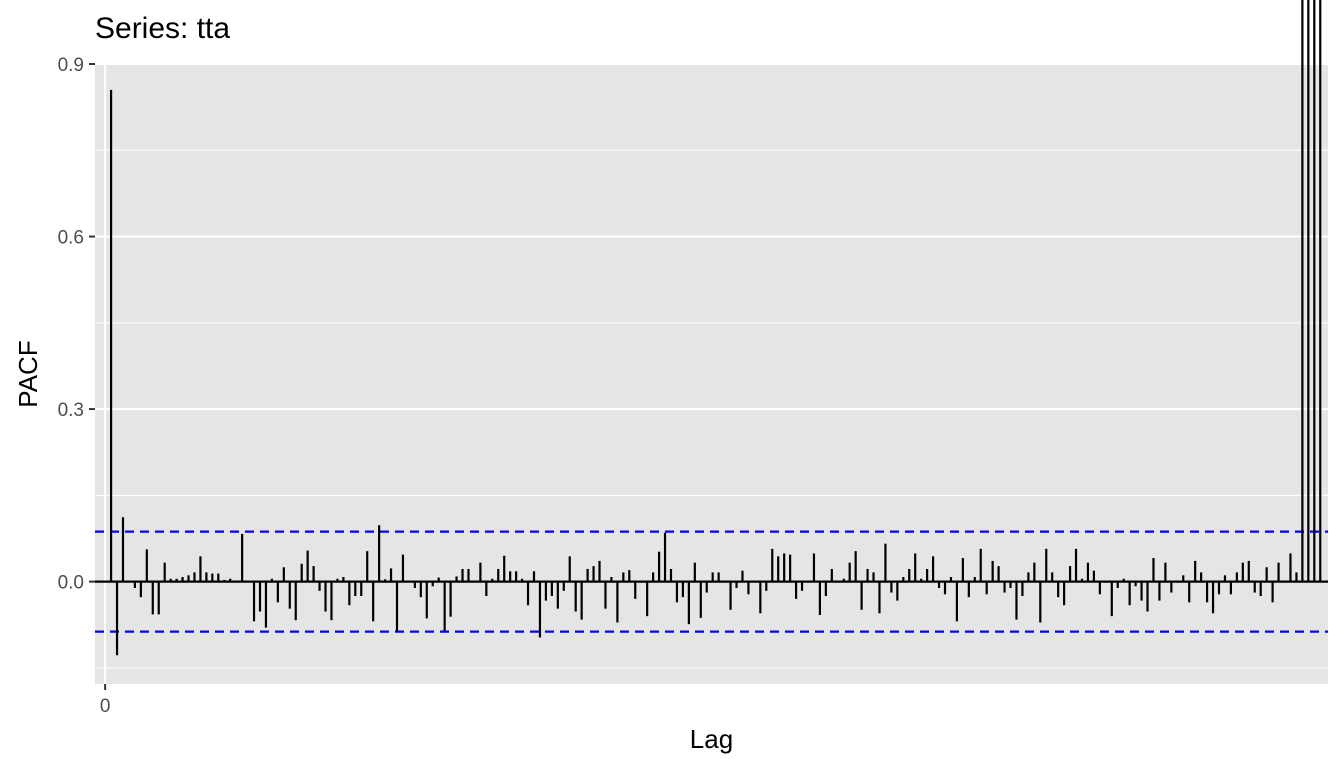  I want to click on confidence-band, so click(711, 581).